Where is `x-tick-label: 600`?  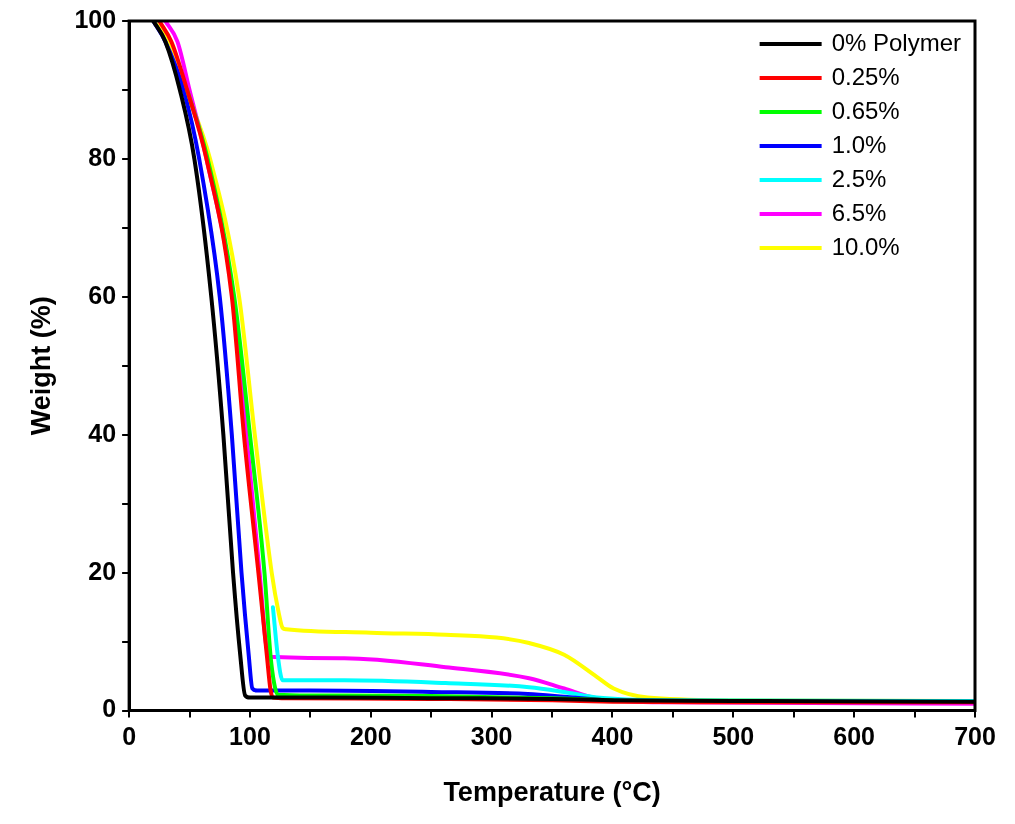
x-tick-label: 600 is located at coordinates (854, 736).